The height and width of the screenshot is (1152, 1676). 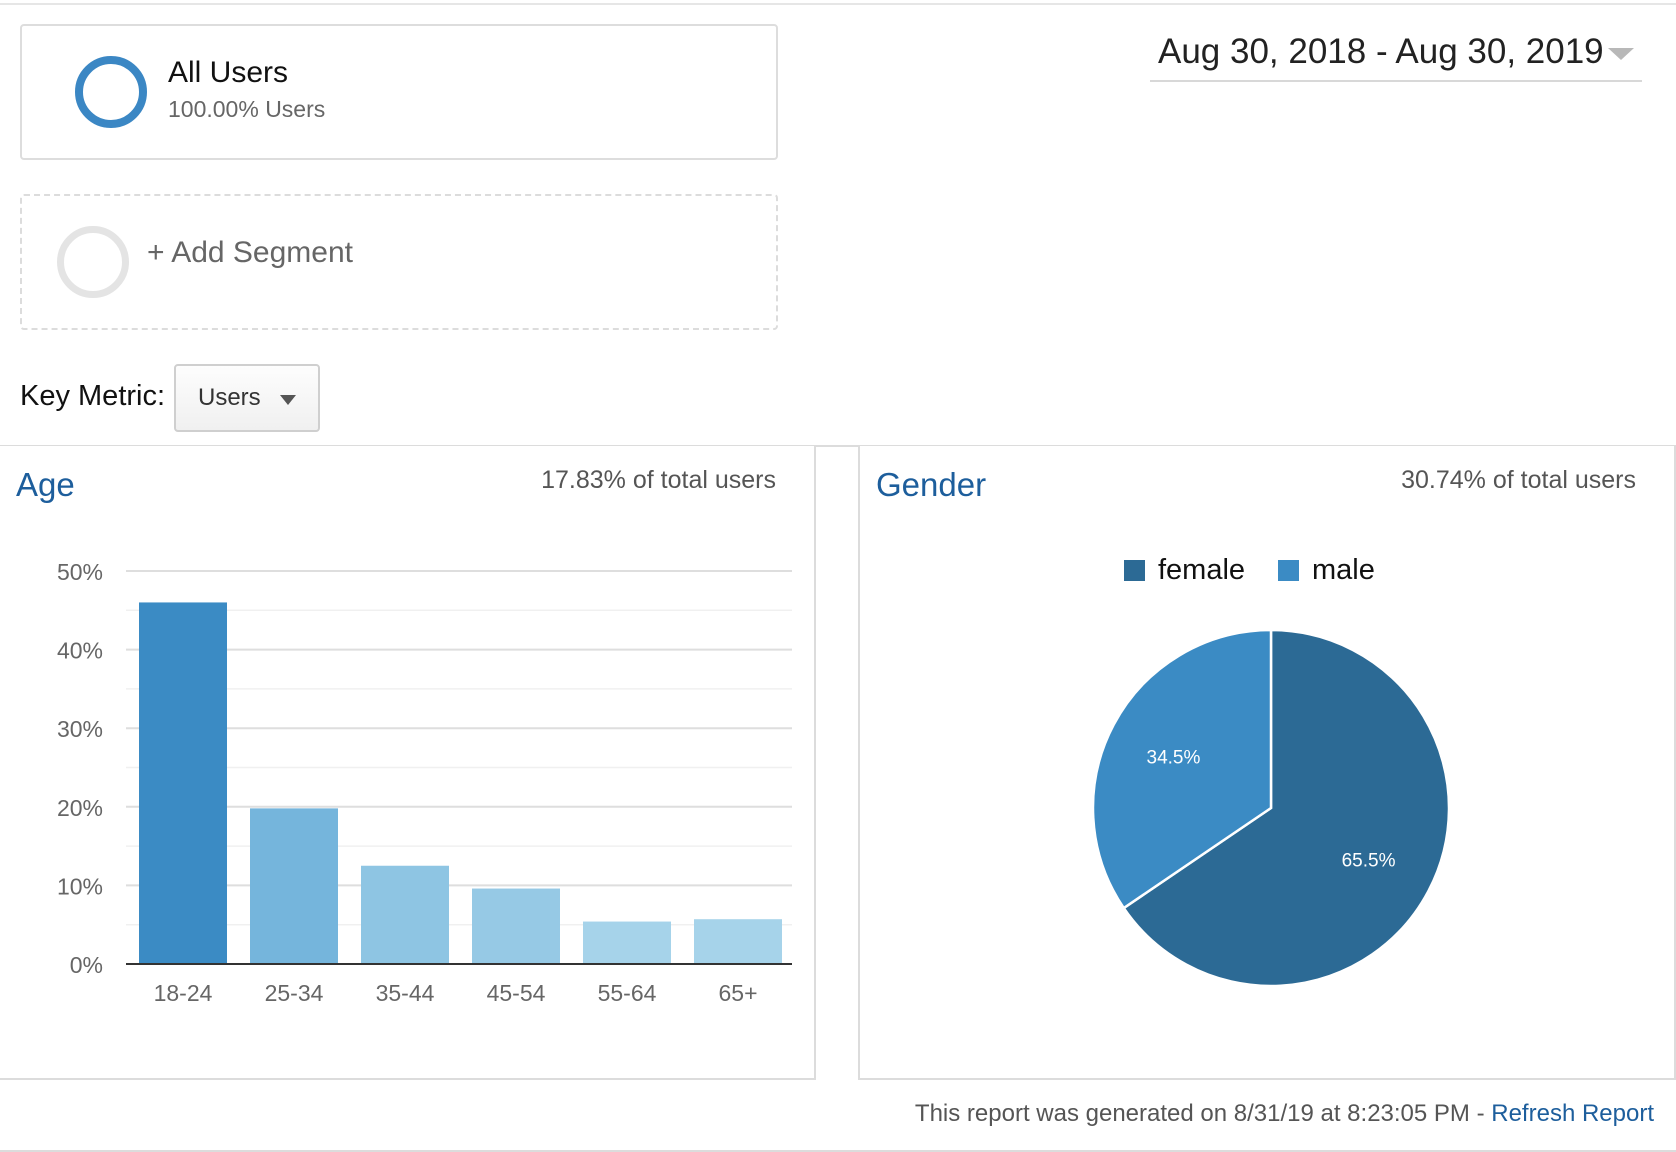 I want to click on x-tick-label: 55-64, so click(x=627, y=993).